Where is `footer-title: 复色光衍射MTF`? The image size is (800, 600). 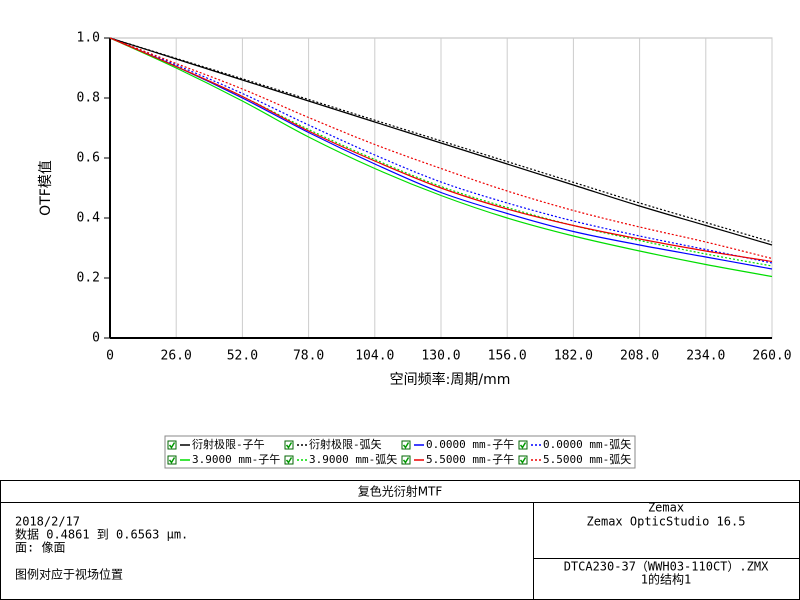 footer-title: 复色光衍射MTF is located at coordinates (400, 491).